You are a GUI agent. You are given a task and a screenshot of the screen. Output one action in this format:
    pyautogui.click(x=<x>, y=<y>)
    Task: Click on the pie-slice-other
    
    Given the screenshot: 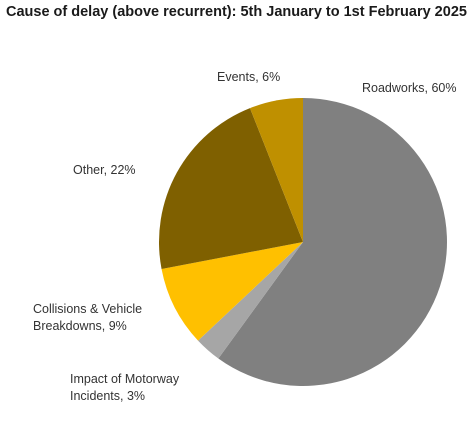 What is the action you would take?
    pyautogui.click(x=230, y=188)
    